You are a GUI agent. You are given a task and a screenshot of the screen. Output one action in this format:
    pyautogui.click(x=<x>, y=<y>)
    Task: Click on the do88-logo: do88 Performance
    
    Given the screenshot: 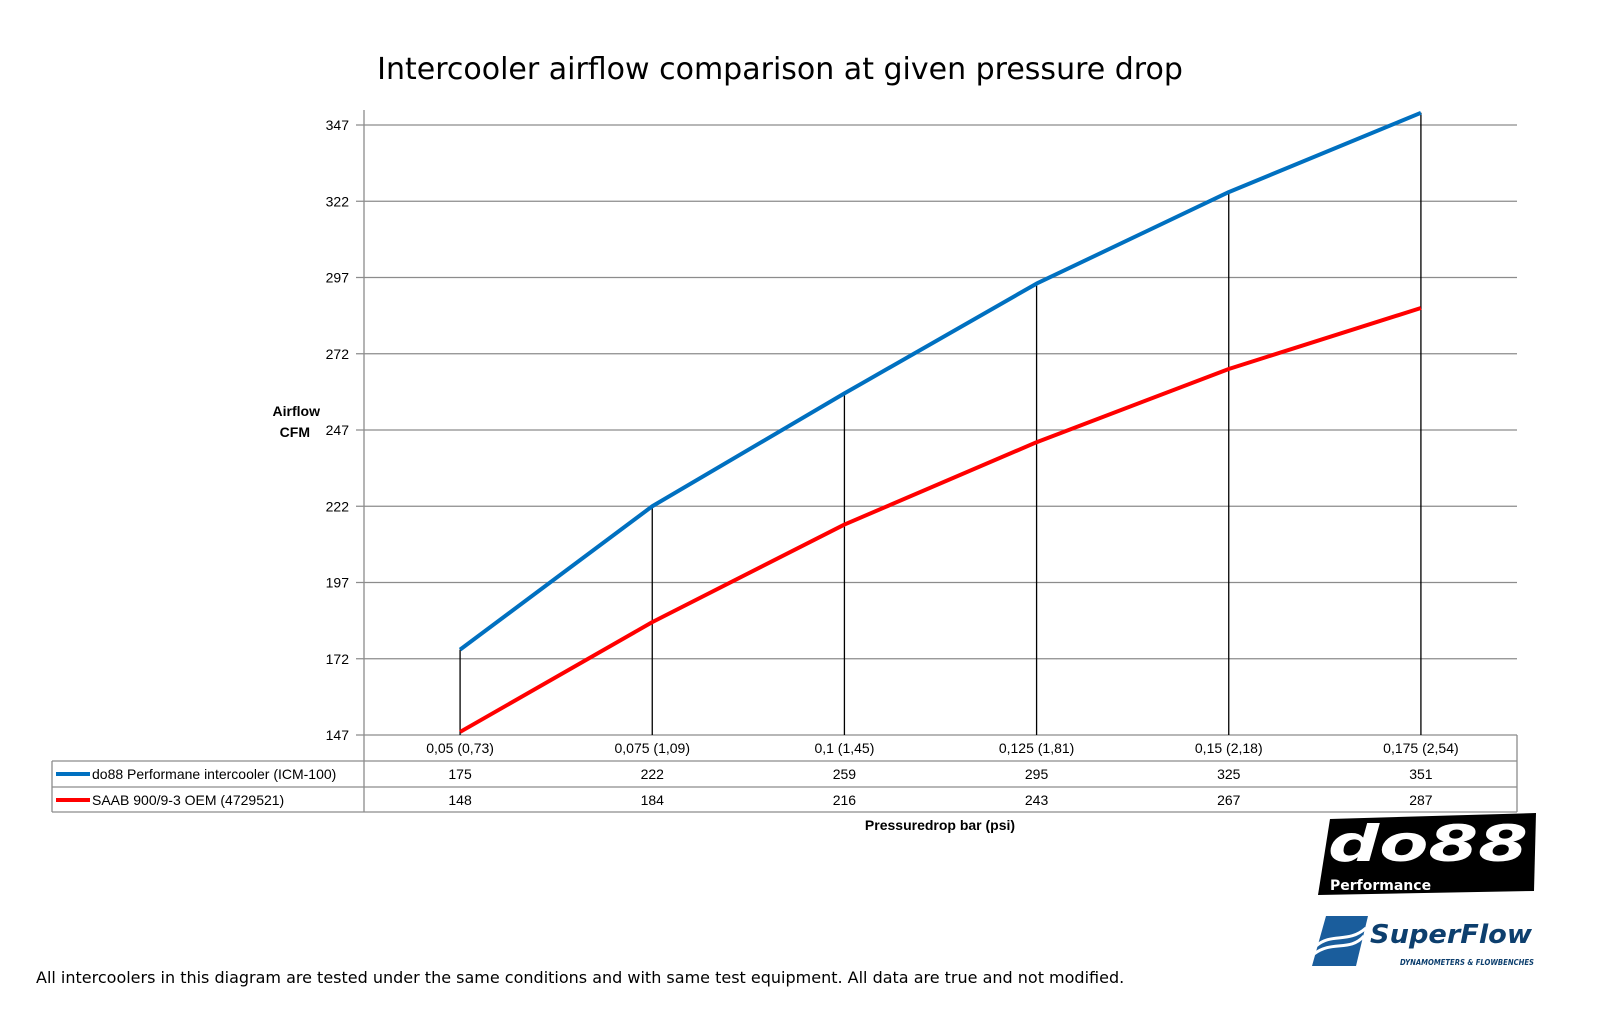 What is the action you would take?
    pyautogui.click(x=1427, y=854)
    